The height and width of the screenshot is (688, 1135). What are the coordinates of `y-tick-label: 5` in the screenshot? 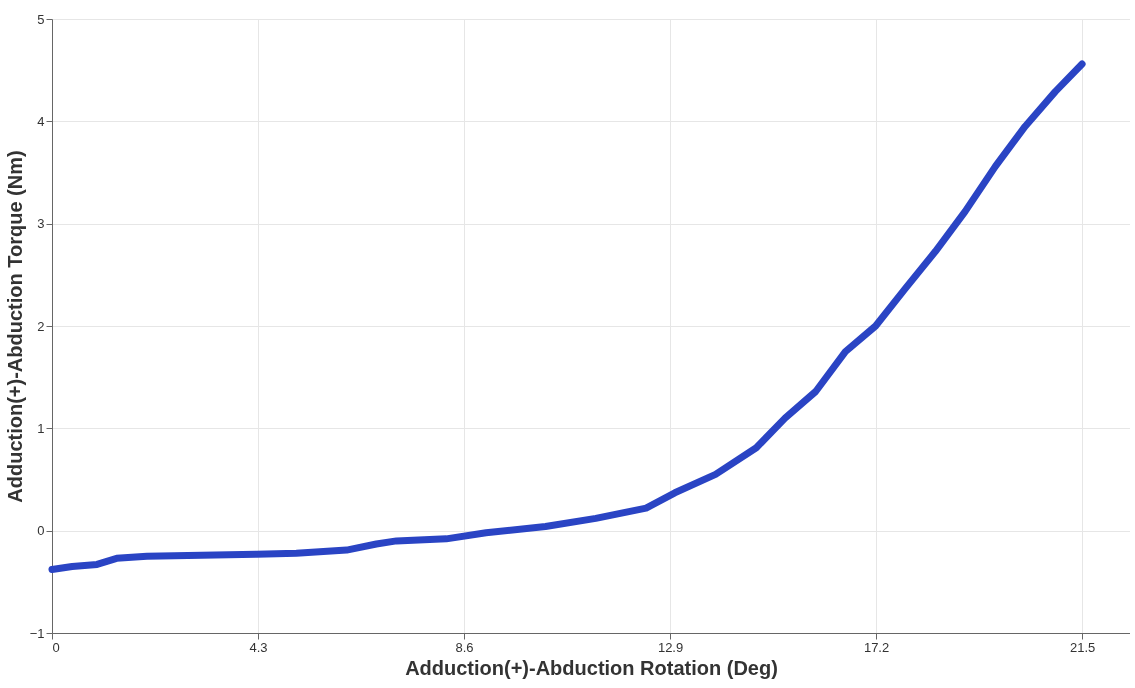 It's located at (41, 19).